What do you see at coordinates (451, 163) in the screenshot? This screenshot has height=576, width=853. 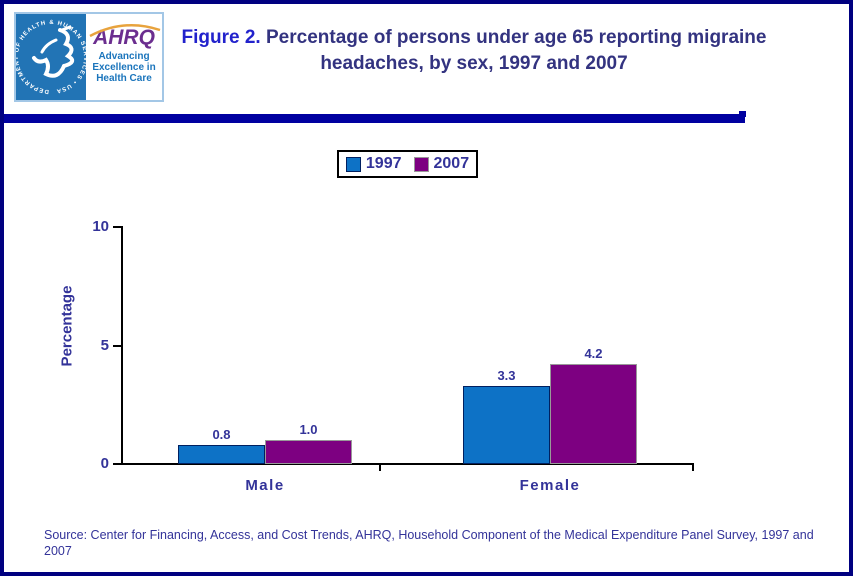 I see `legend-label-2007: 2007` at bounding box center [451, 163].